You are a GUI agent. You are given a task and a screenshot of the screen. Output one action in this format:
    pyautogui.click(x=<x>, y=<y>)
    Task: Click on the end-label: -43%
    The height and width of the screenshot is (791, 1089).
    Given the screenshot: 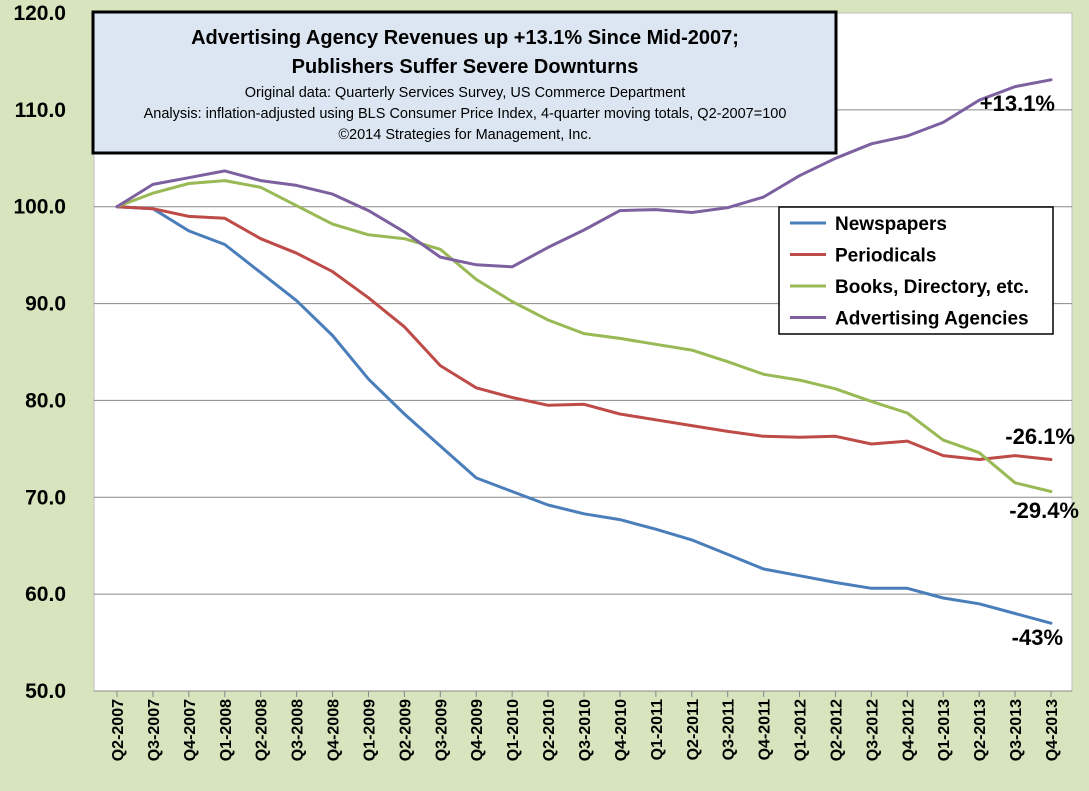 What is the action you would take?
    pyautogui.click(x=1037, y=637)
    